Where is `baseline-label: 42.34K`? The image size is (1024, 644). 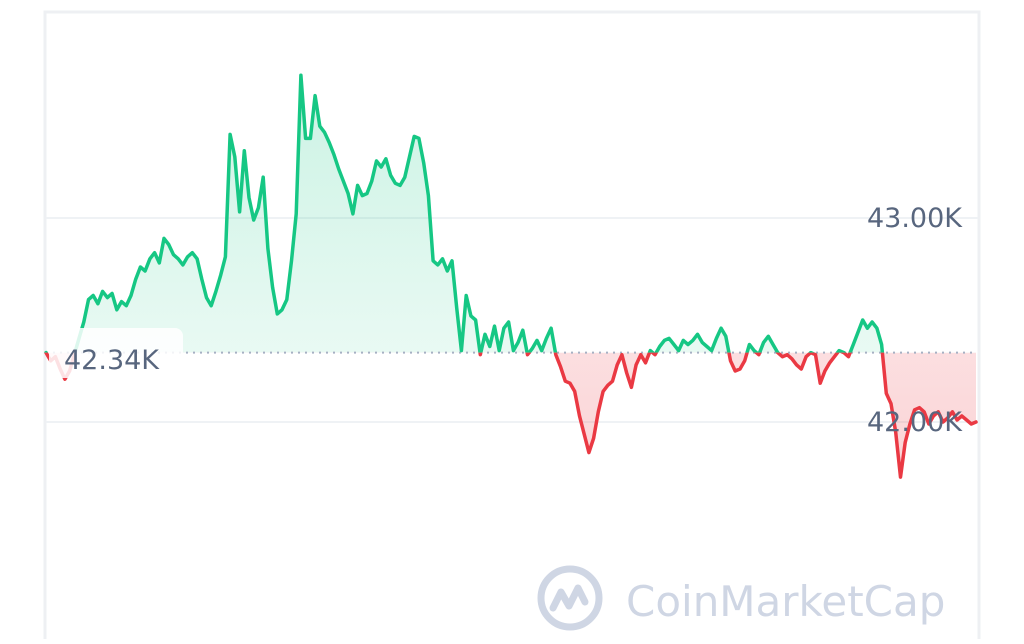
baseline-label: 42.34K is located at coordinates (116, 353).